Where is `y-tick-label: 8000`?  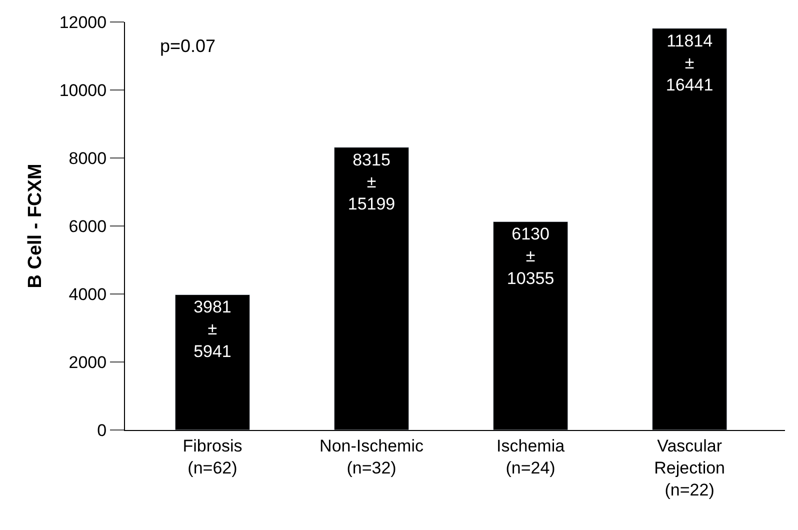
y-tick-label: 8000 is located at coordinates (87, 158).